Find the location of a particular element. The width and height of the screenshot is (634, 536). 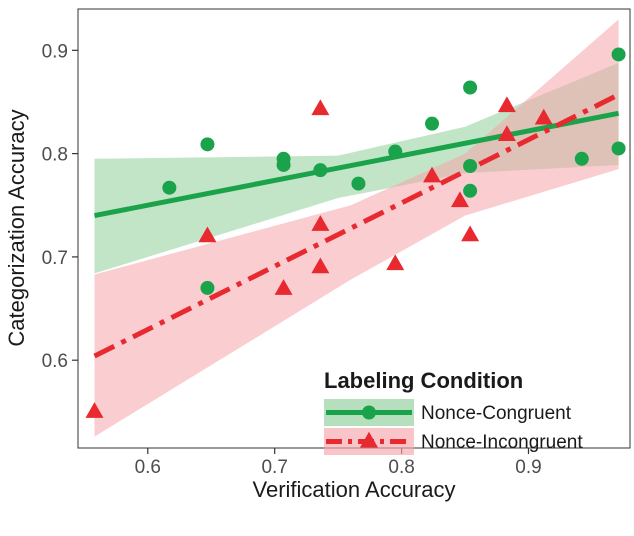

legend-item-nonce-incongruent: Nonce-Incongruent is located at coordinates (453, 441).